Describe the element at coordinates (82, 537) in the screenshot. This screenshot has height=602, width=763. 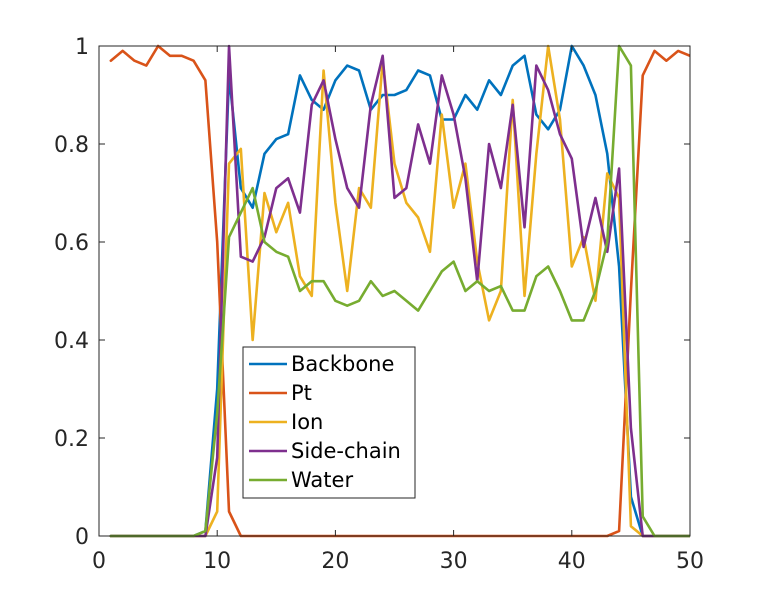
I see `y-tick-label: 0` at that location.